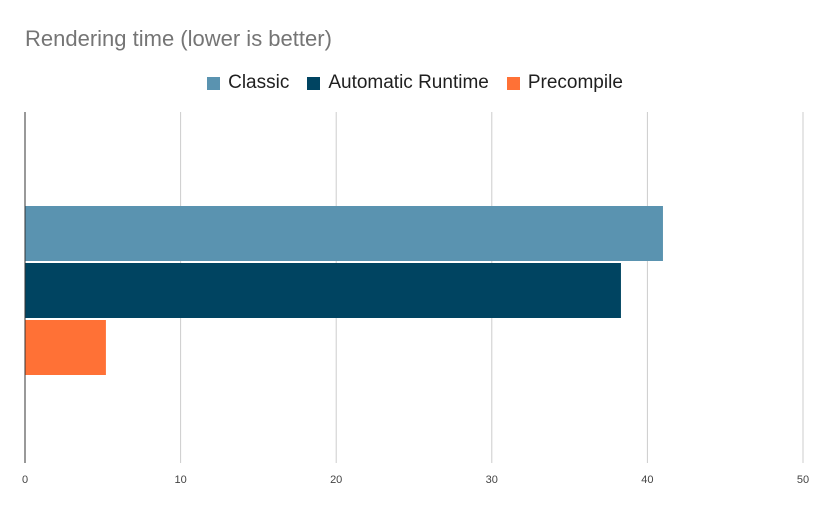 The image size is (830, 514). What do you see at coordinates (575, 82) in the screenshot?
I see `legend-label-precompile: Precompile` at bounding box center [575, 82].